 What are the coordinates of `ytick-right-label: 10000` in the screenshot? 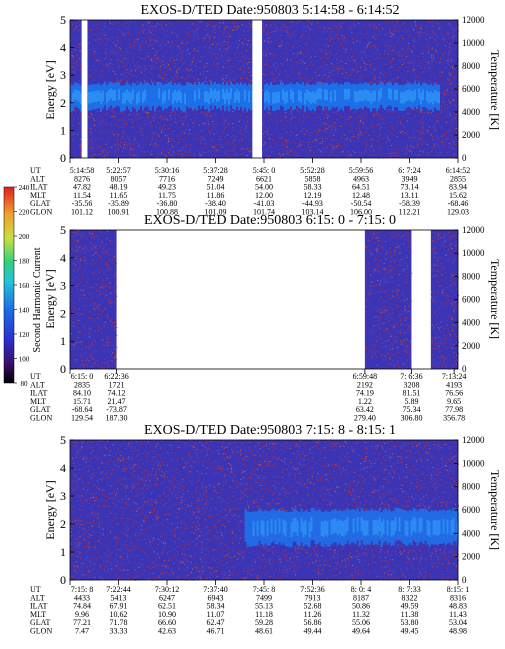 It's located at (473, 43).